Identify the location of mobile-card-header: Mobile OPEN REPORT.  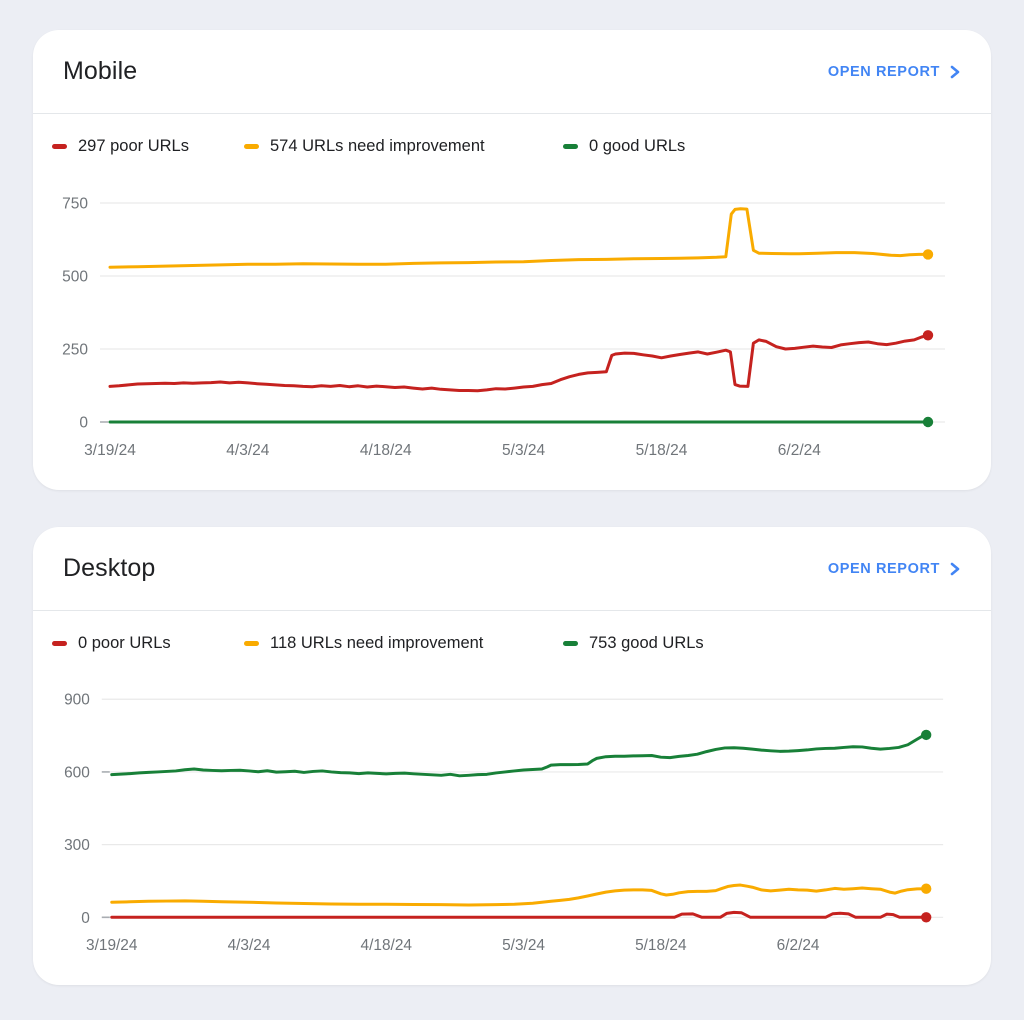
(512, 72).